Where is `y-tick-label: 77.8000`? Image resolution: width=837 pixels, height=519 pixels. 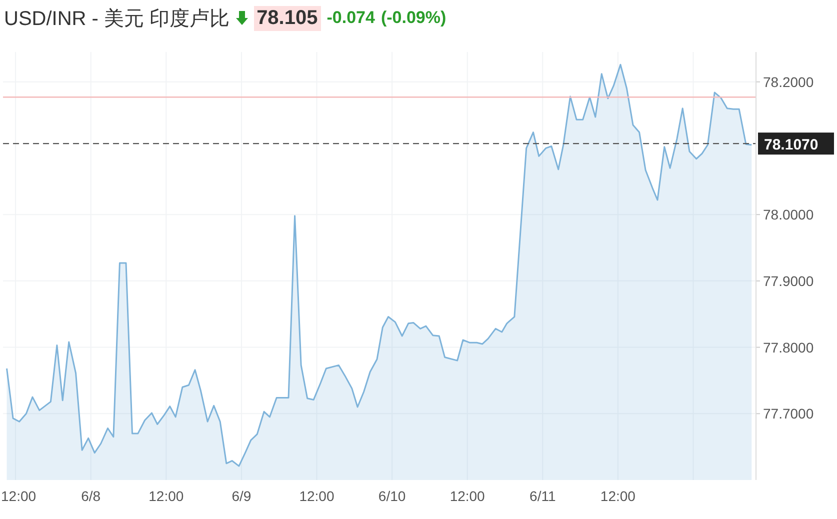 y-tick-label: 77.8000 is located at coordinates (788, 347).